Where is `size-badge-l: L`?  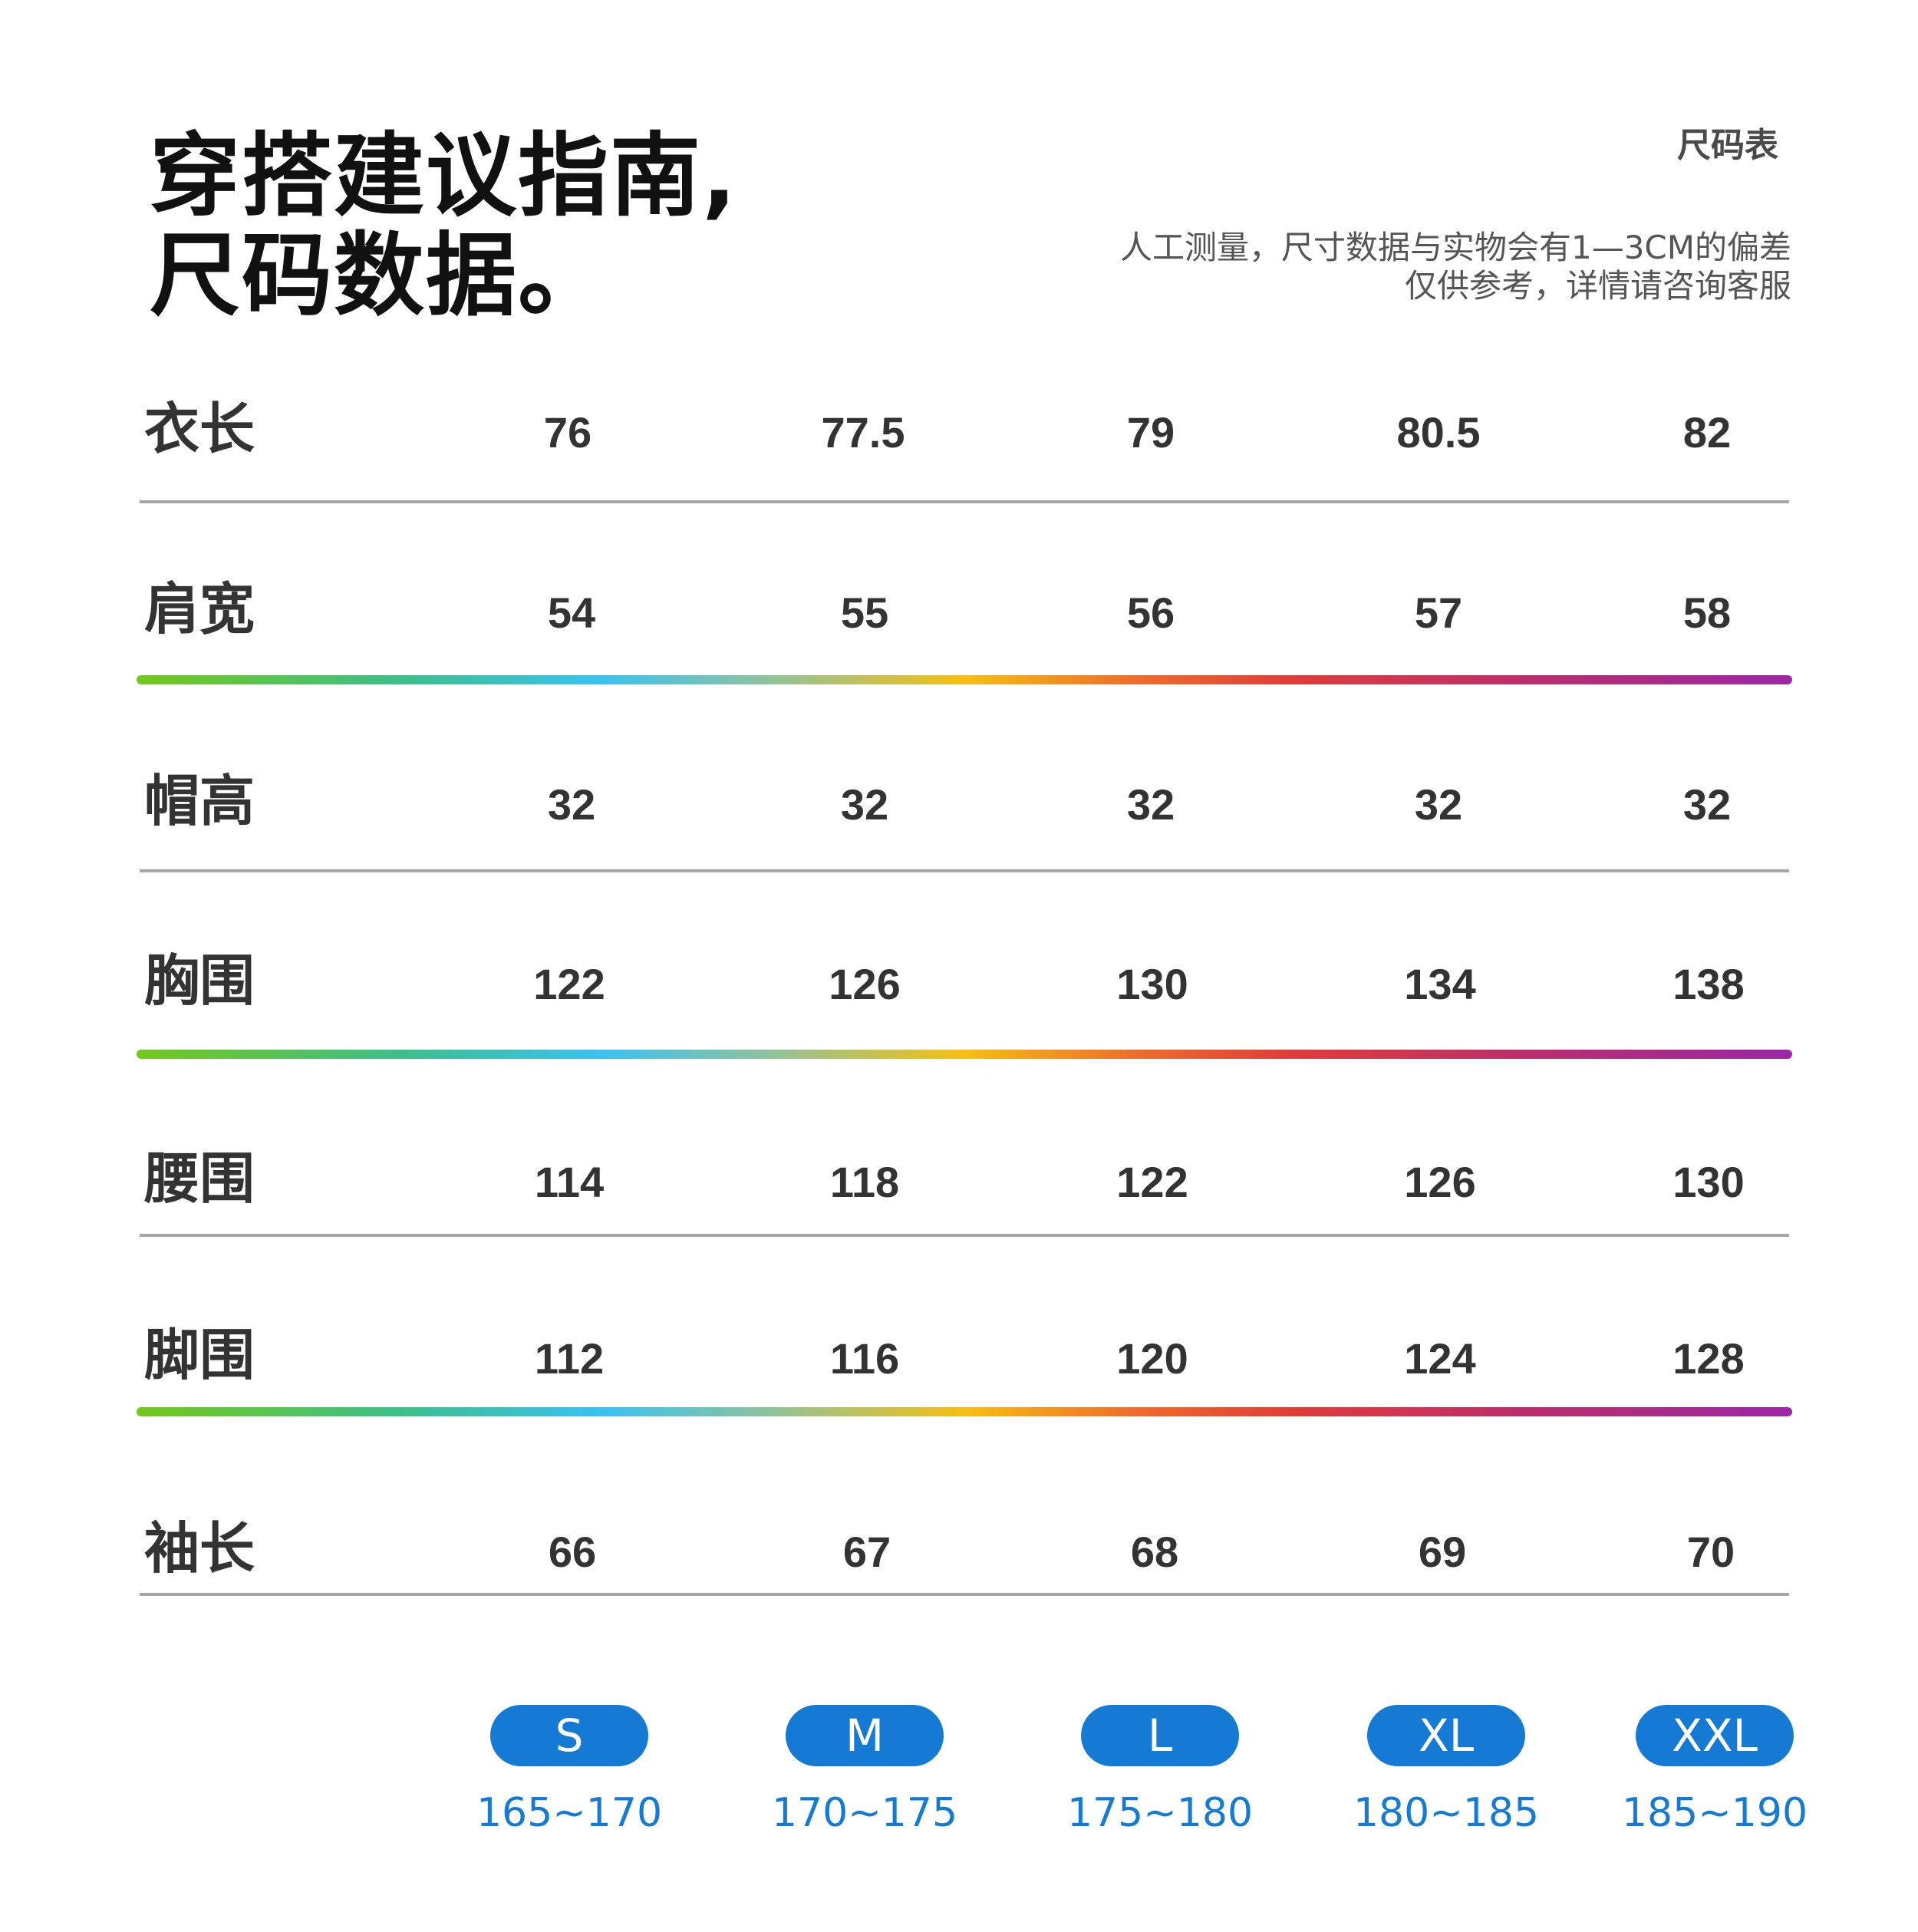
size-badge-l: L is located at coordinates (1160, 1736).